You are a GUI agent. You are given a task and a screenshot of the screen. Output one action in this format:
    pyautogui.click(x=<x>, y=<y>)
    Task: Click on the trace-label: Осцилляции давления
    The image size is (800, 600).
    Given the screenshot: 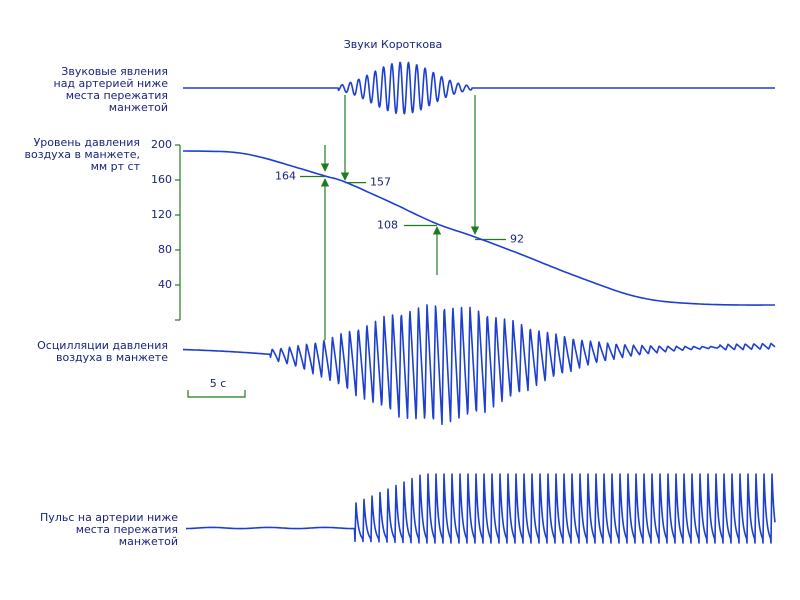 What is the action you would take?
    pyautogui.click(x=102, y=345)
    